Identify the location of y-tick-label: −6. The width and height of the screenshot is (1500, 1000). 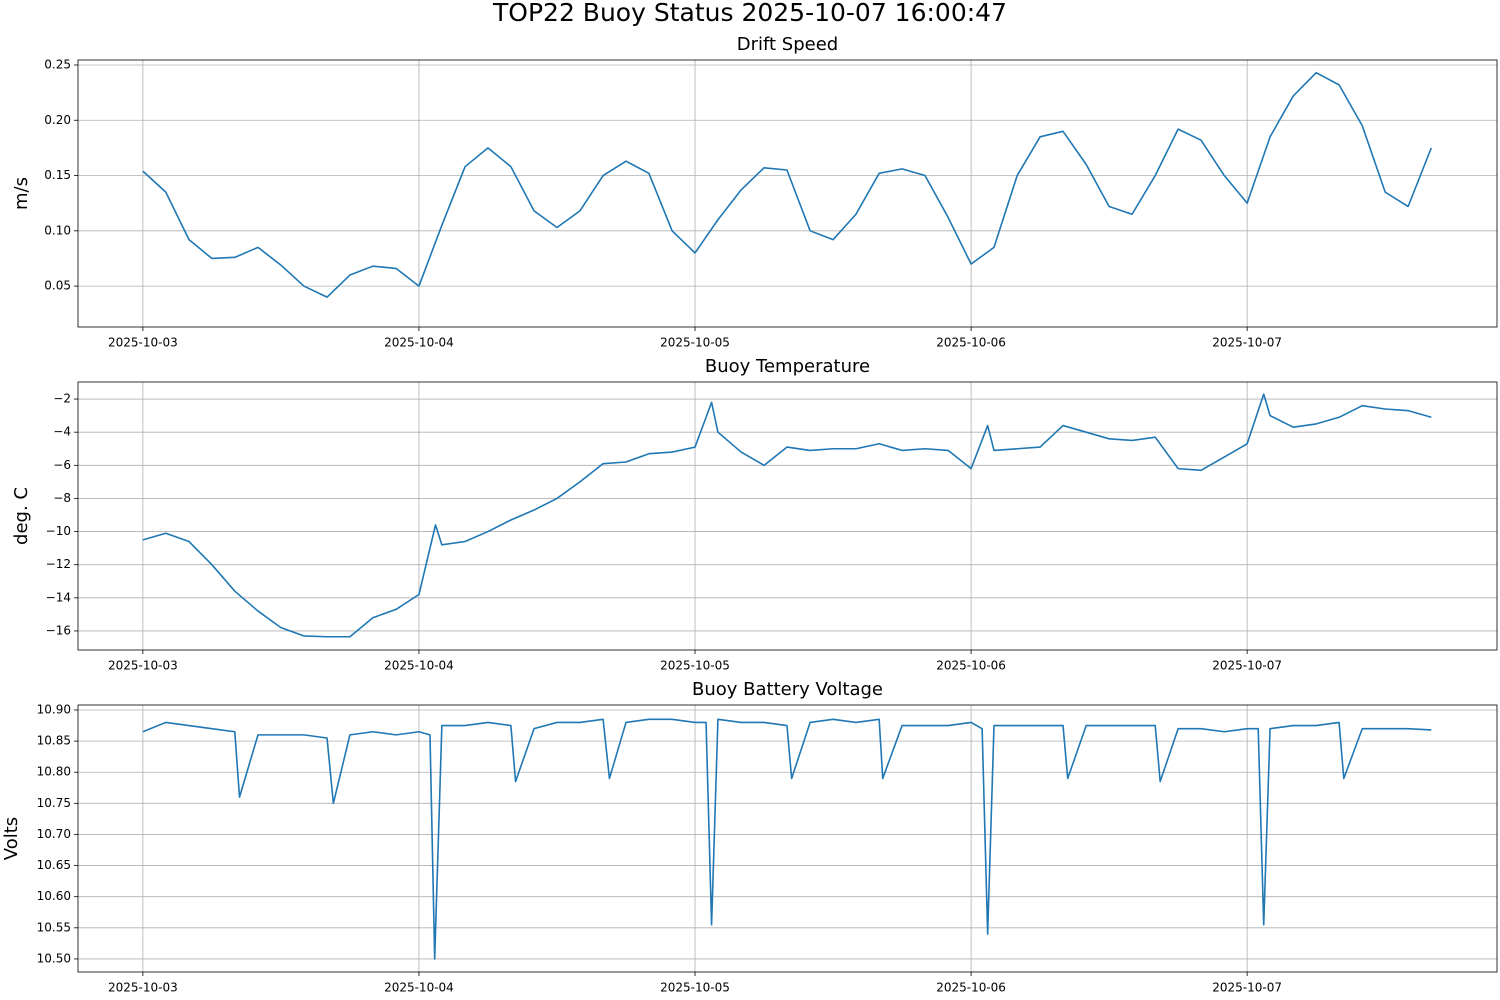
(62, 465).